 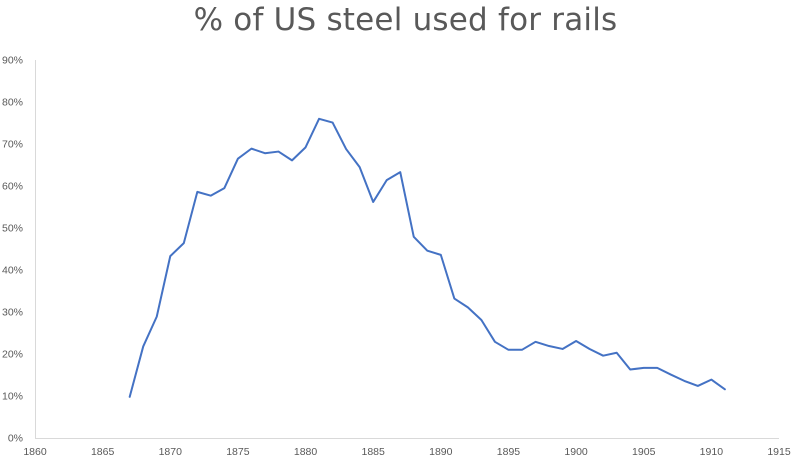 What do you see at coordinates (12, 61) in the screenshot?
I see `y-tick-label: 90%` at bounding box center [12, 61].